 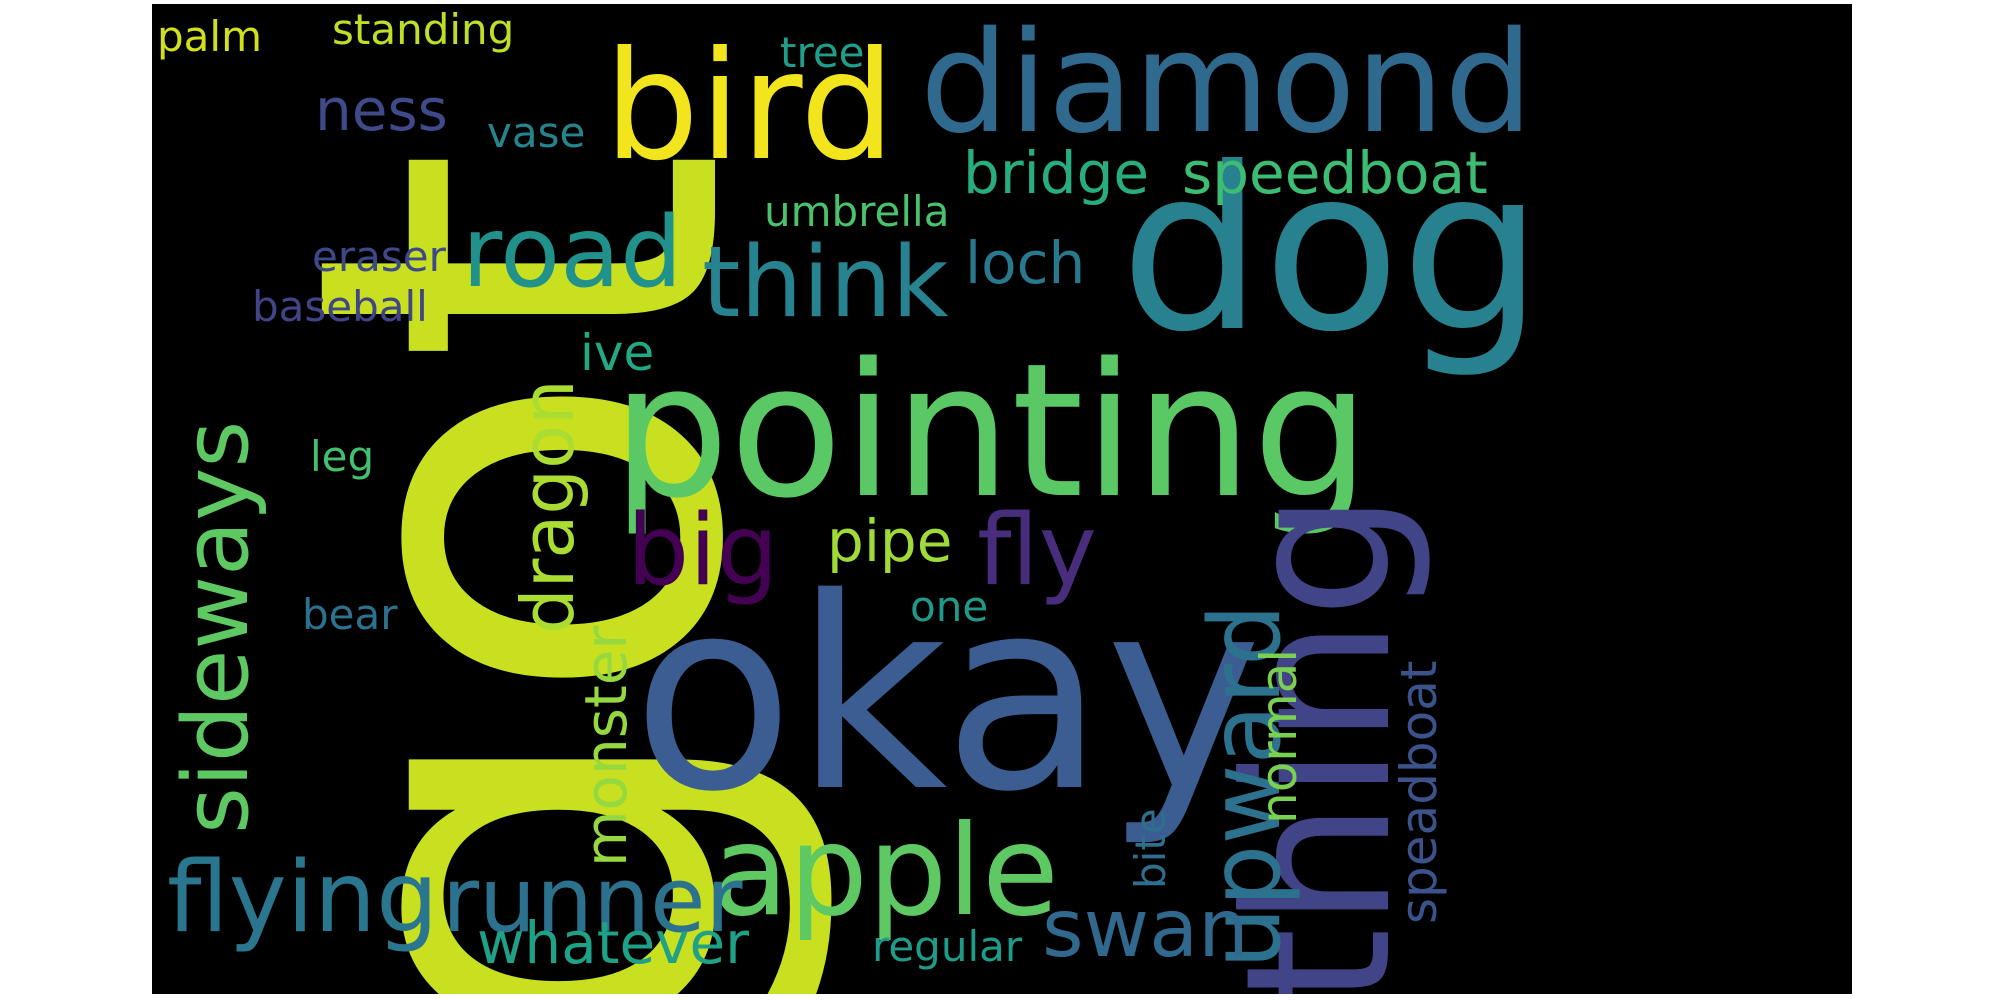 I want to click on word-regular: regular, so click(x=947, y=946).